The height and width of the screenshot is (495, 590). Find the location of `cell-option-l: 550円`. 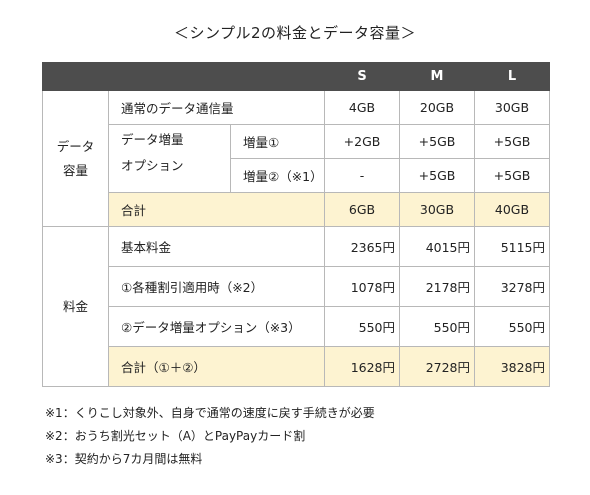

cell-option-l: 550円 is located at coordinates (512, 326).